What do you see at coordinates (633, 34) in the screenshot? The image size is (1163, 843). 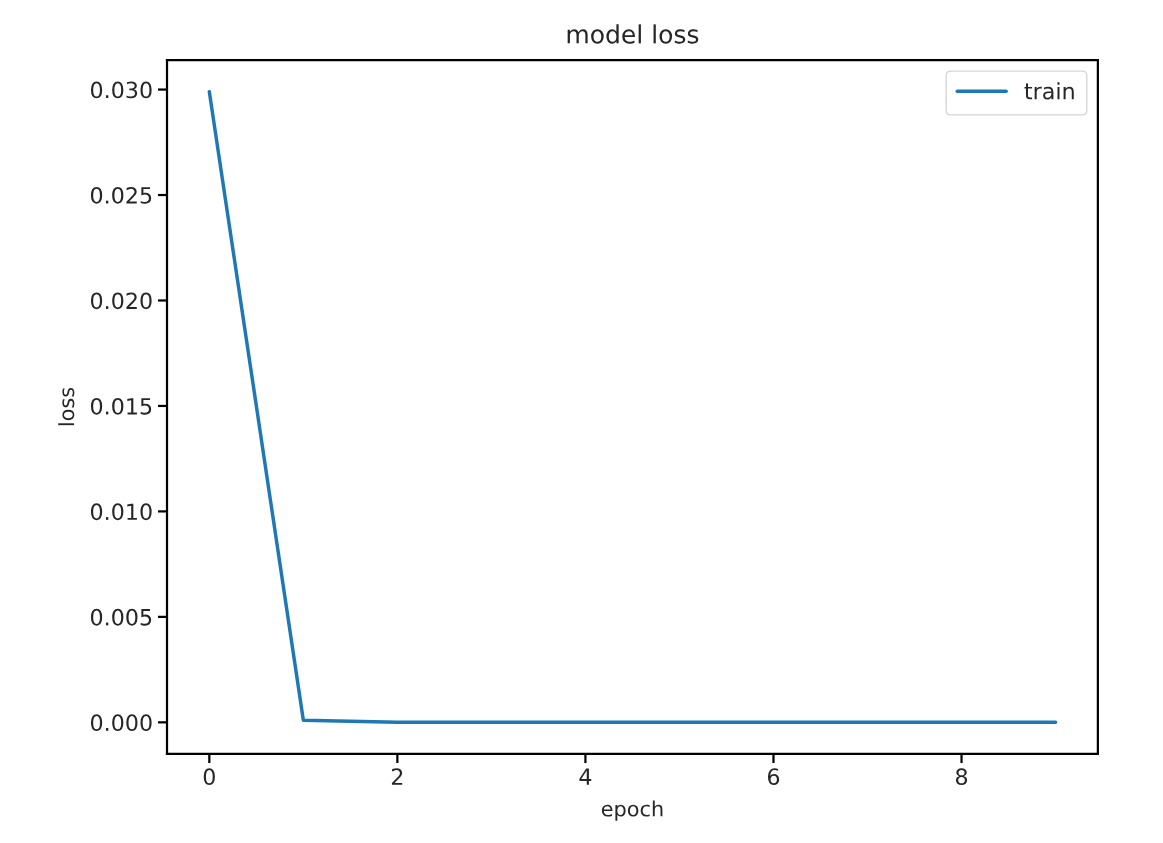 I see `chart-title: model loss` at bounding box center [633, 34].